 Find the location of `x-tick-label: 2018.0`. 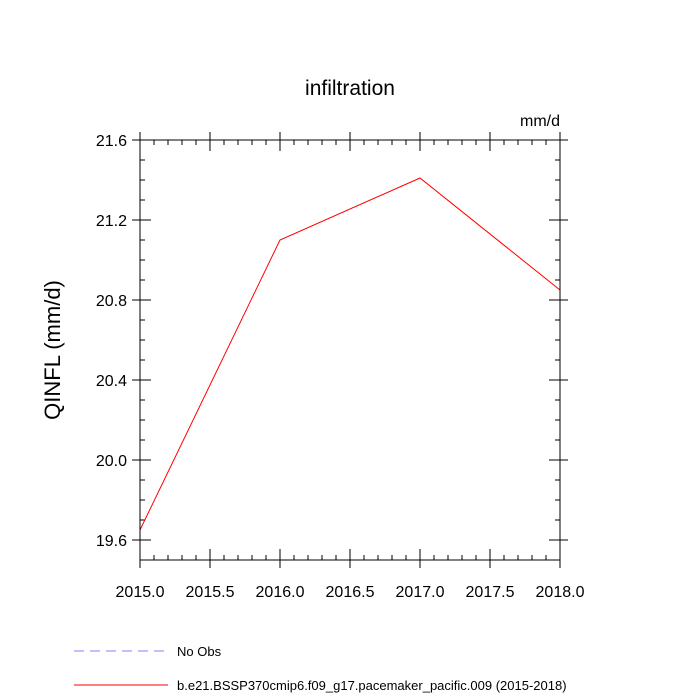

x-tick-label: 2018.0 is located at coordinates (560, 592).